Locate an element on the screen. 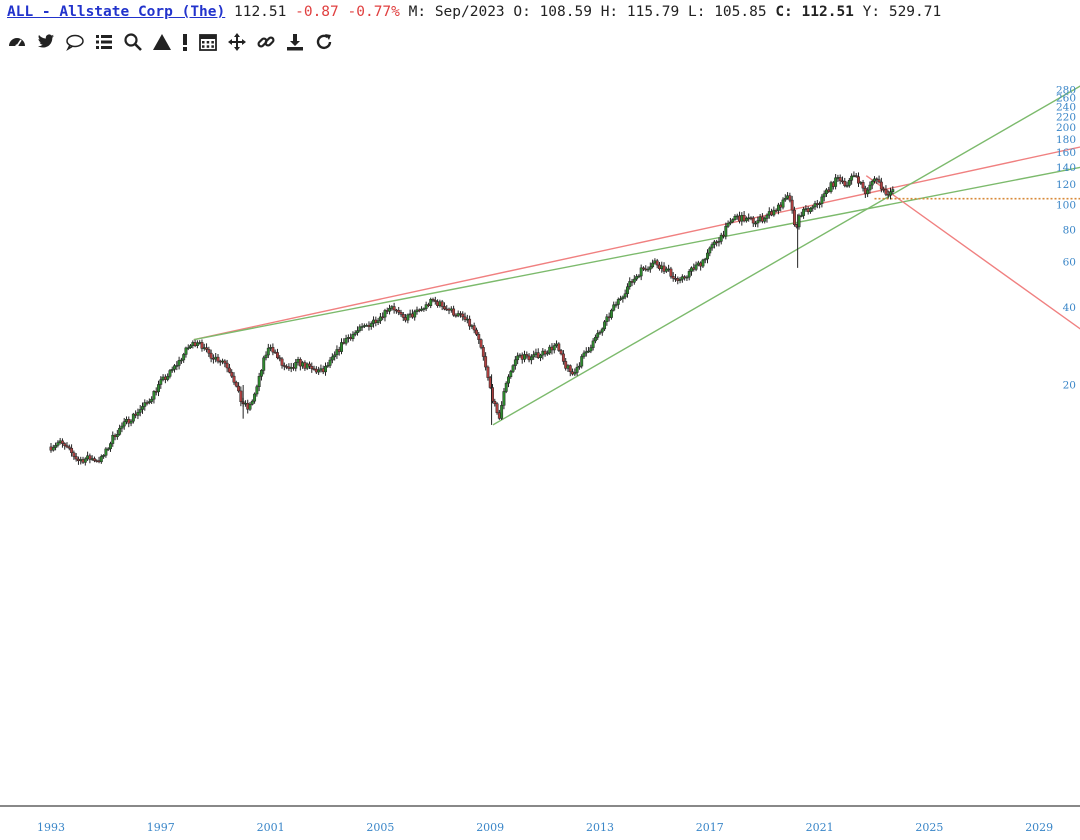  last-price: 112.51 is located at coordinates (260, 12).